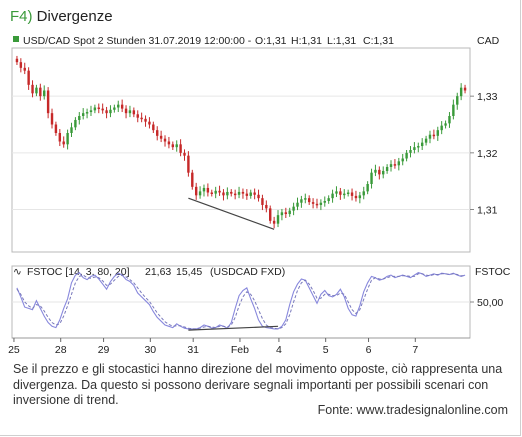 The height and width of the screenshot is (437, 522). What do you see at coordinates (78, 272) in the screenshot?
I see `stochastic-name: FSTOC [14, 3, 80, 20]` at bounding box center [78, 272].